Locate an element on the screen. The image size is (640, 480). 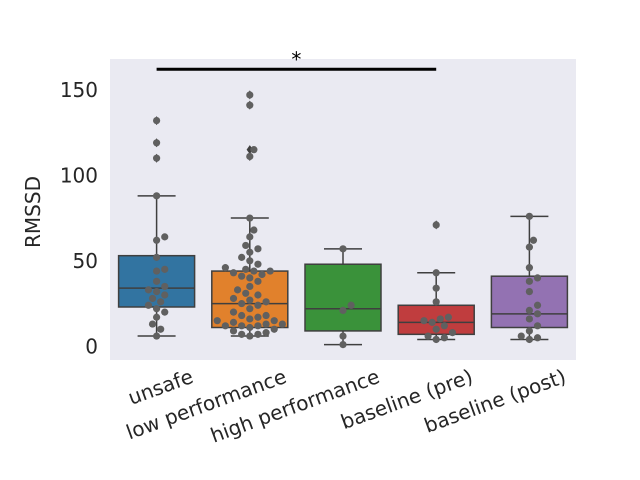
y-axis: 0 50 100 150 is located at coordinates (79, 218).